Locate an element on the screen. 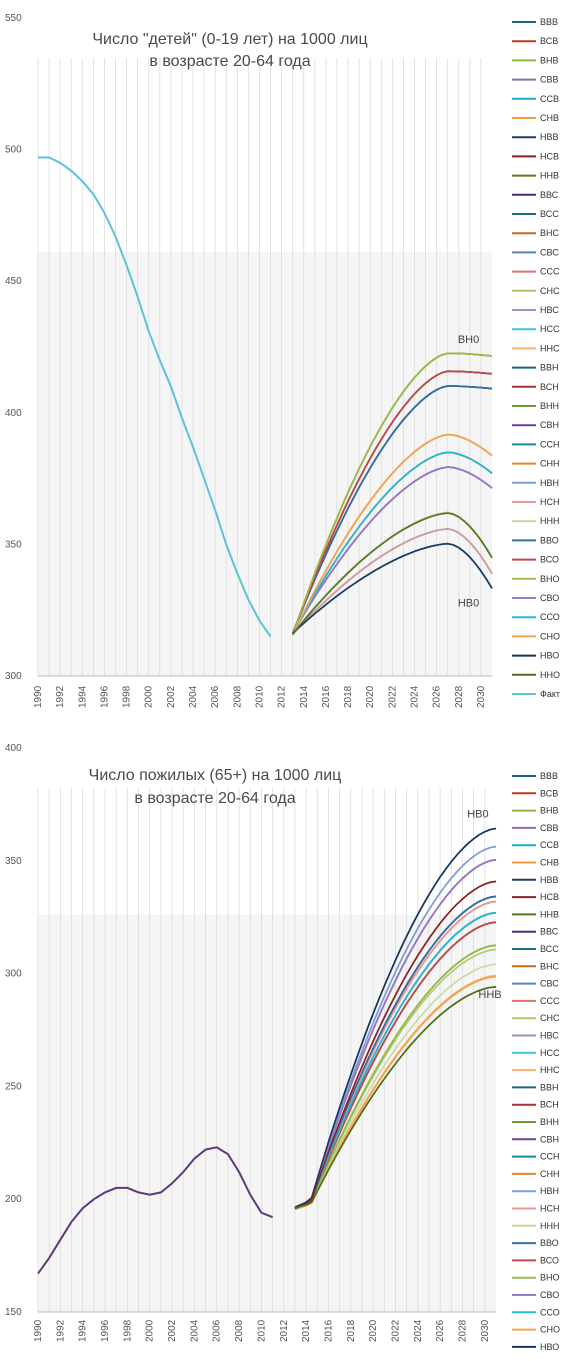 This screenshot has width=570, height=1361. legend-label: НСН is located at coordinates (550, 1209).